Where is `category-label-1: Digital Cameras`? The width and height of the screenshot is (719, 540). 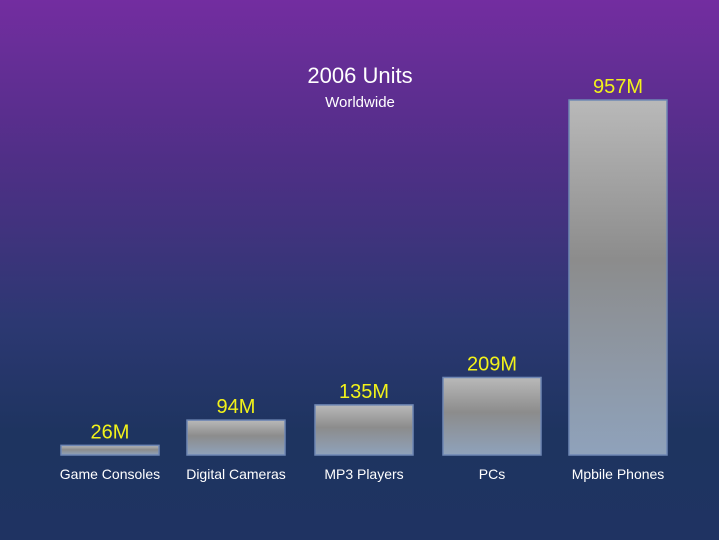 category-label-1: Digital Cameras is located at coordinates (236, 474).